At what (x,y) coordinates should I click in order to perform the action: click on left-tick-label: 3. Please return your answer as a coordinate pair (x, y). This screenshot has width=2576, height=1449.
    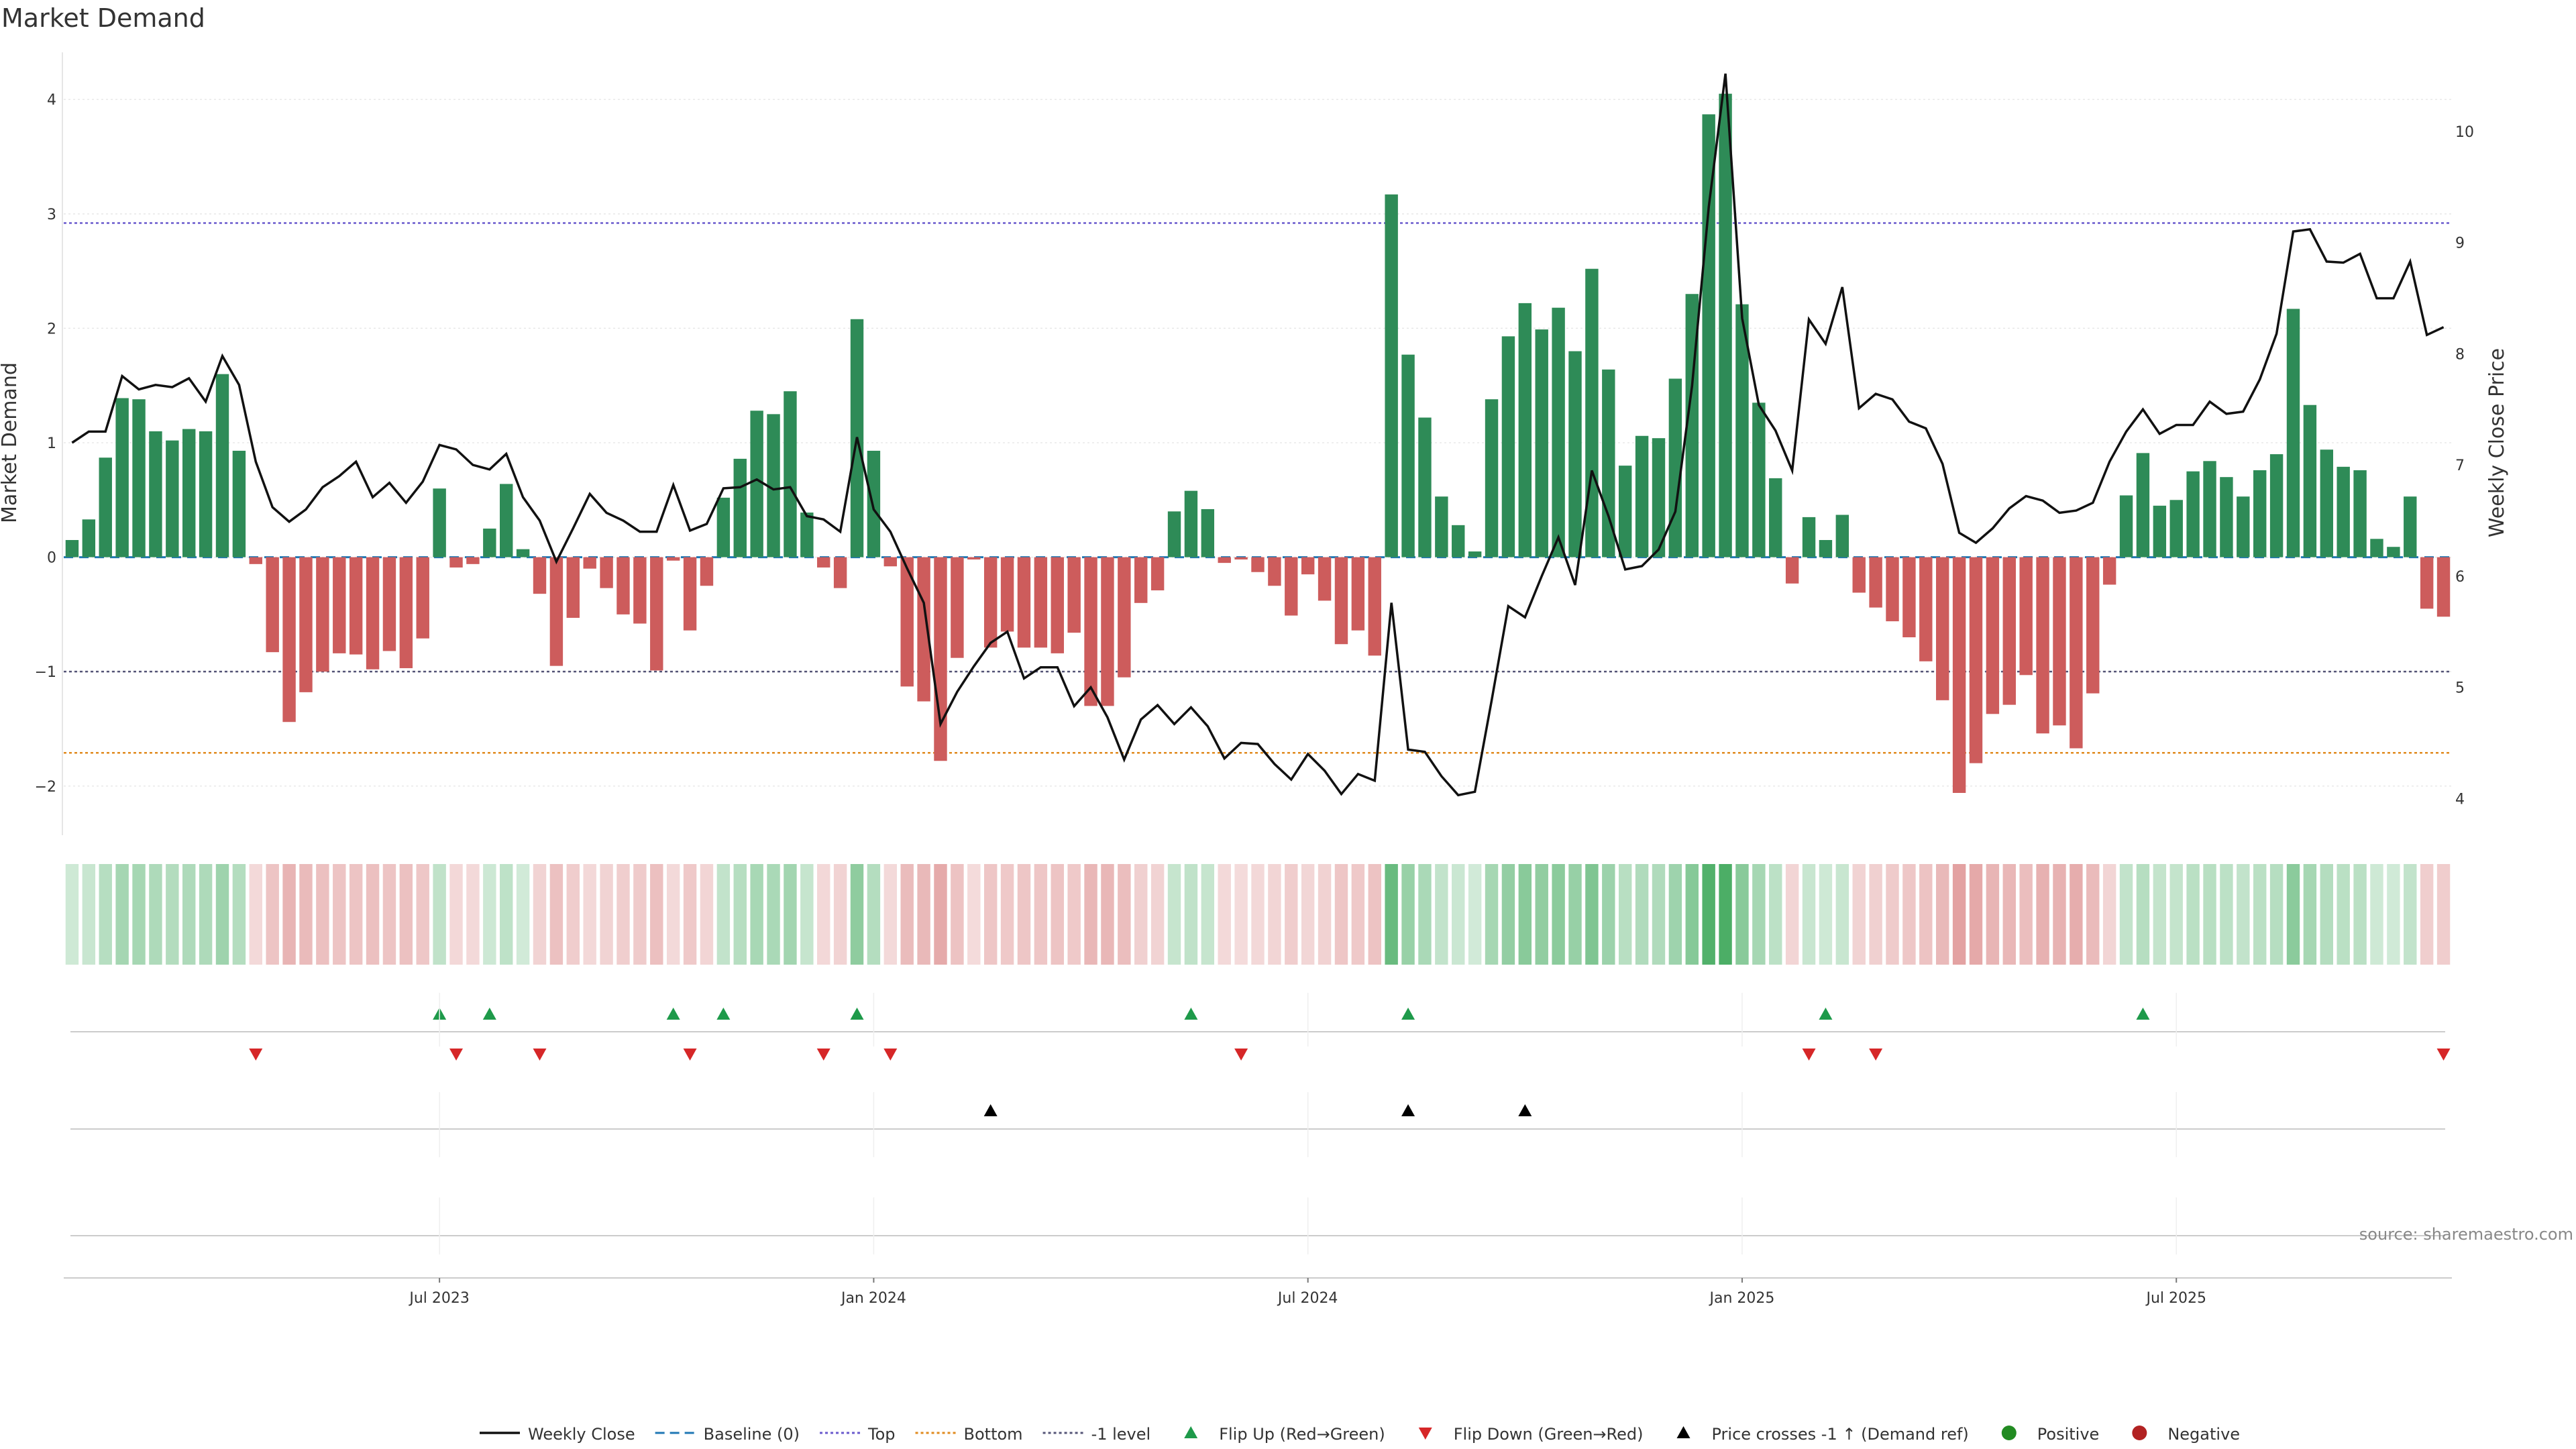
    Looking at the image, I should click on (51, 215).